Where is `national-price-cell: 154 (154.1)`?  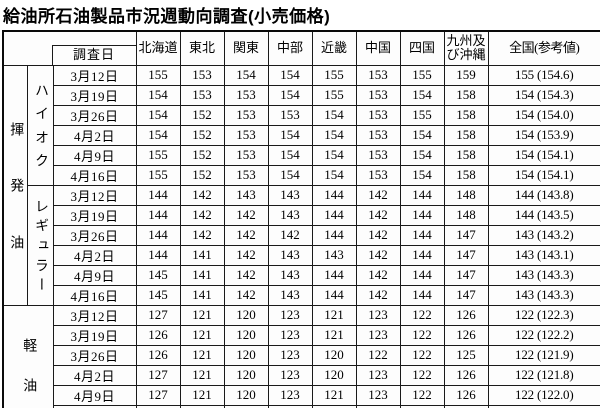 national-price-cell: 154 (154.1) is located at coordinates (543, 155).